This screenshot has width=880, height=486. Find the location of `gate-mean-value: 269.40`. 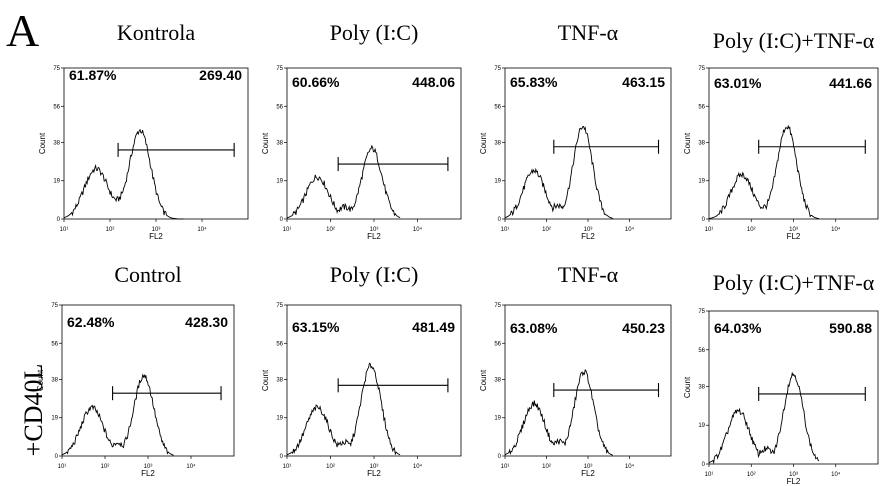

gate-mean-value: 269.40 is located at coordinates (220, 75).